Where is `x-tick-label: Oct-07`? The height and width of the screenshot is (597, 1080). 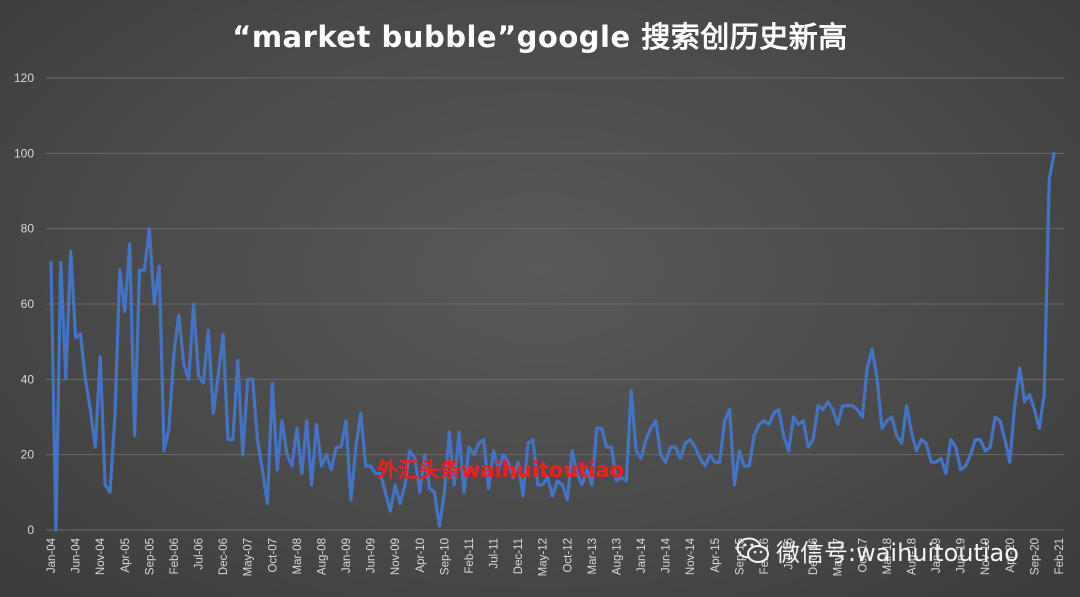
x-tick-label: Oct-07 is located at coordinates (273, 555).